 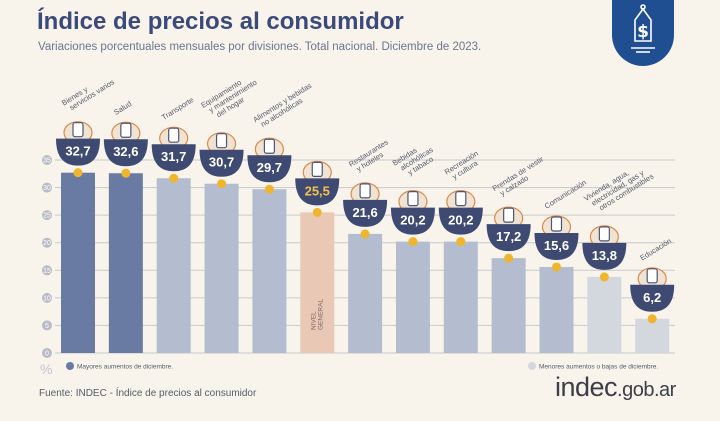 I want to click on clothes-shoe-icon-detail, so click(x=509, y=215).